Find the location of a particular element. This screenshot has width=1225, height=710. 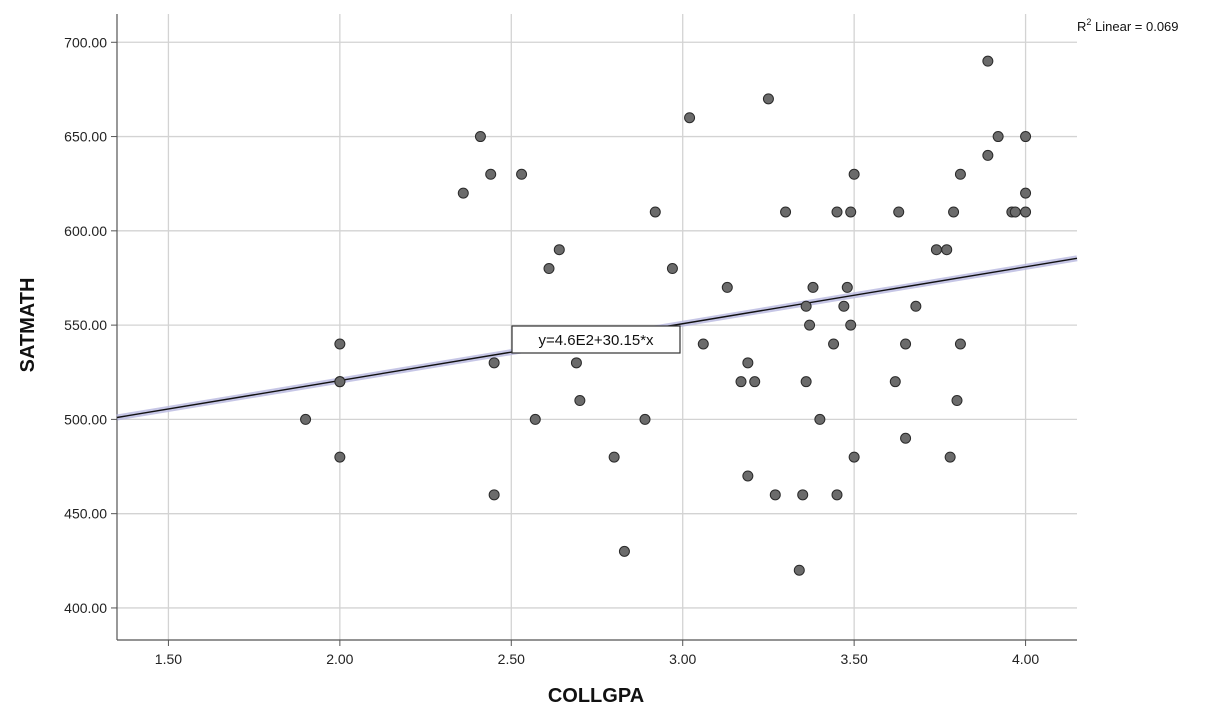

fit-equation-box: y=4.6E2+30.15*x is located at coordinates (596, 339).